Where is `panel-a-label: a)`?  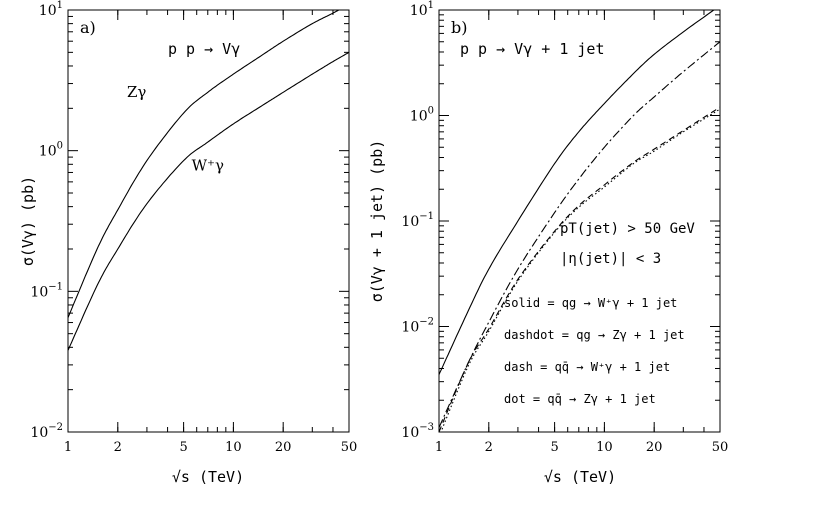
panel-a-label: a) is located at coordinates (88, 27).